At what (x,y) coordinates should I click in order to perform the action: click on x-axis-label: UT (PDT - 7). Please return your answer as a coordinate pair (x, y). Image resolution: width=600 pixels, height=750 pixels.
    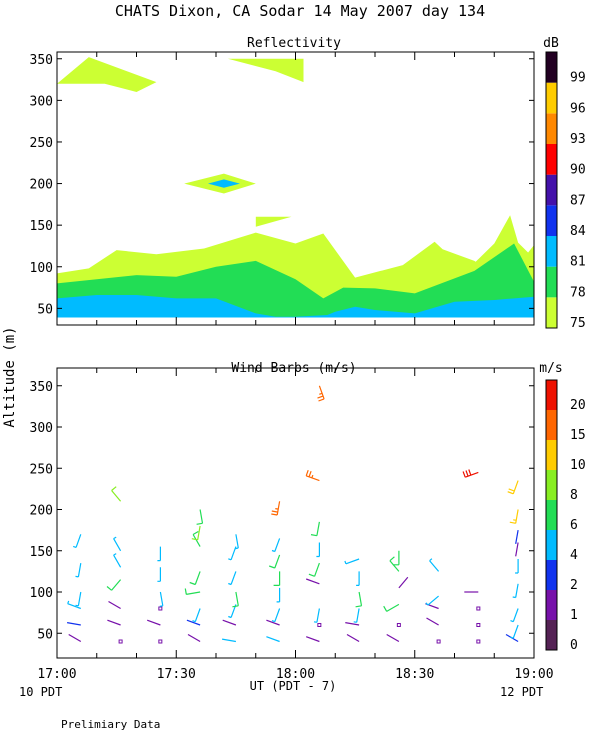
    Looking at the image, I should click on (293, 686).